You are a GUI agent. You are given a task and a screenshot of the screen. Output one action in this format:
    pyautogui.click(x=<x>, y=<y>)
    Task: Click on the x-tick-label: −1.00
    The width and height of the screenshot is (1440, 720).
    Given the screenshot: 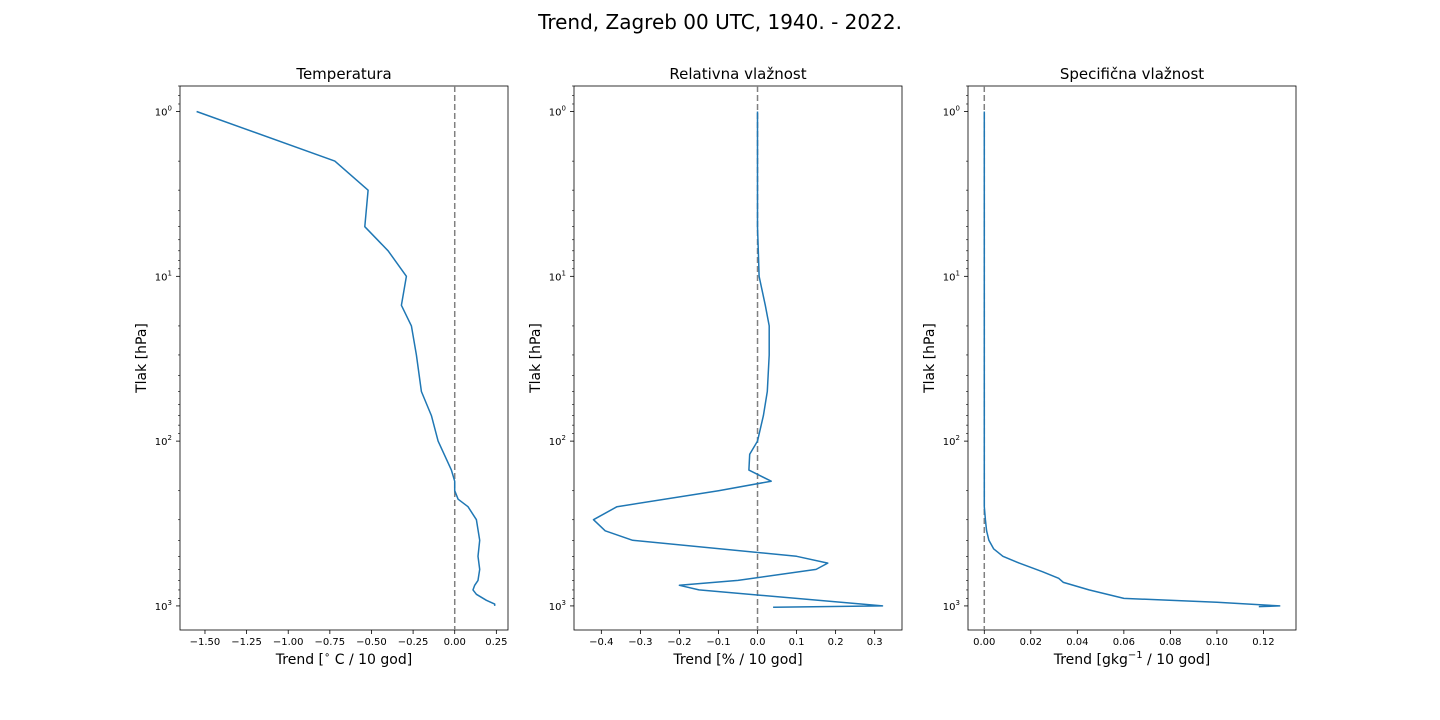 What is the action you would take?
    pyautogui.click(x=288, y=642)
    